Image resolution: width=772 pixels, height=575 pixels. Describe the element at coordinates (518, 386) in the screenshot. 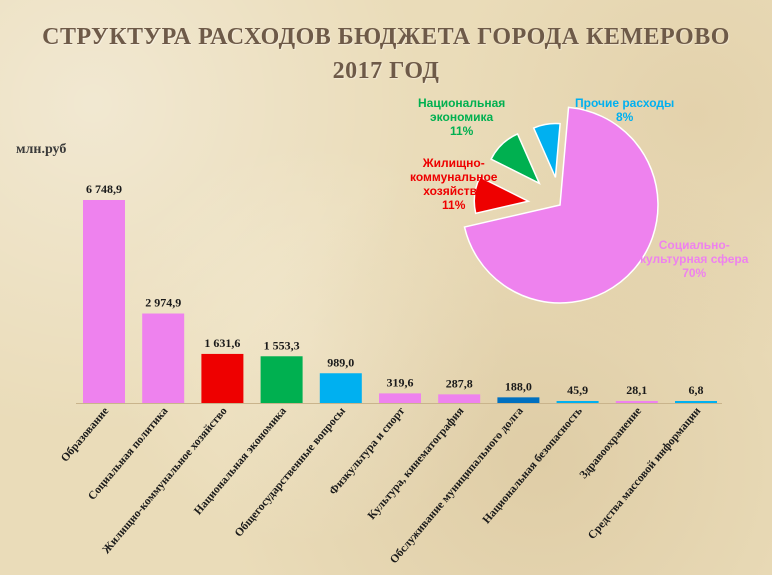

I see `bar-value-label: 188,0` at that location.